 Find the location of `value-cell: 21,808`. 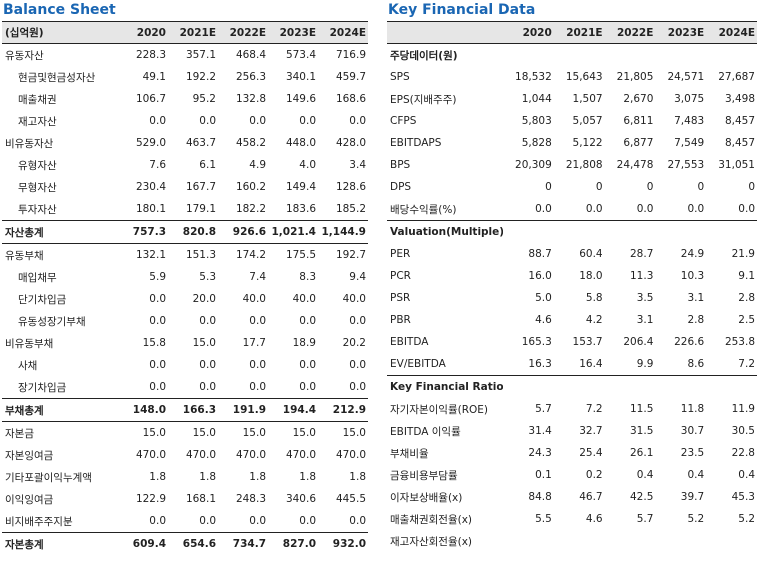

value-cell: 21,808 is located at coordinates (584, 165).